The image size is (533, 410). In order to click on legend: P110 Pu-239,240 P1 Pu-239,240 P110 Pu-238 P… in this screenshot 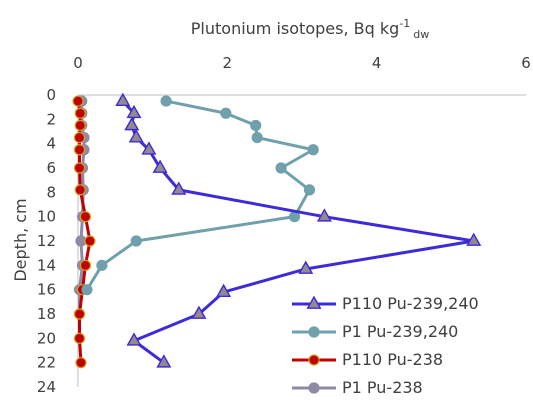, I will do `click(385, 345)`.